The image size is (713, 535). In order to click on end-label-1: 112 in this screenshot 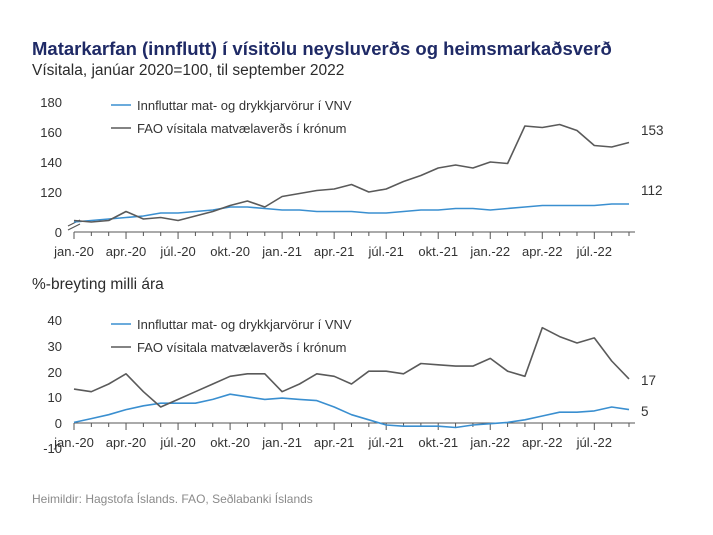, I will do `click(652, 190)`.